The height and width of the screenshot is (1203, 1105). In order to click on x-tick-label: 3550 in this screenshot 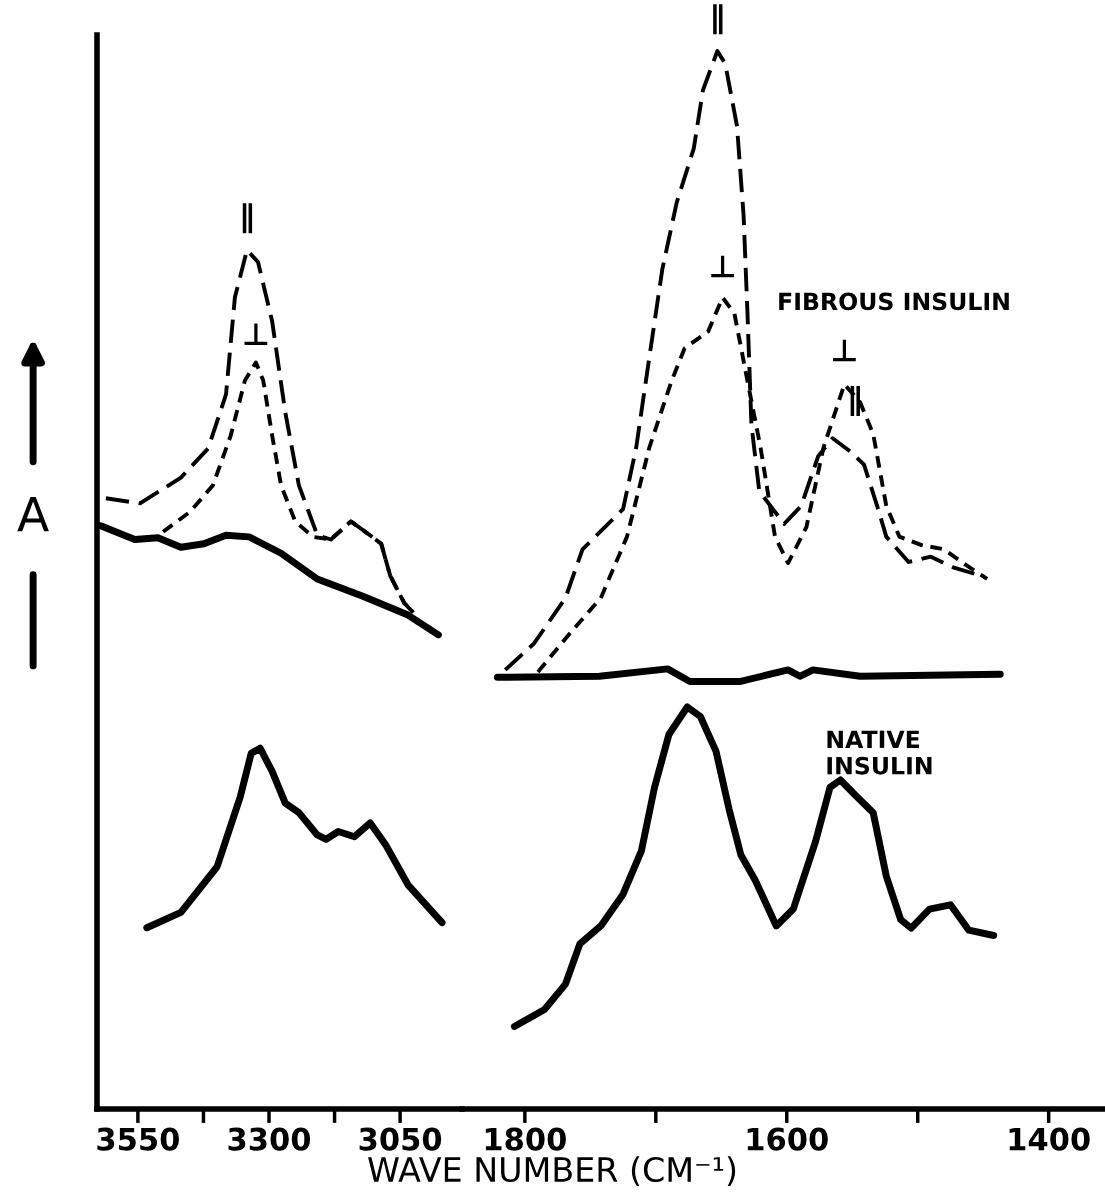, I will do `click(138, 1139)`.